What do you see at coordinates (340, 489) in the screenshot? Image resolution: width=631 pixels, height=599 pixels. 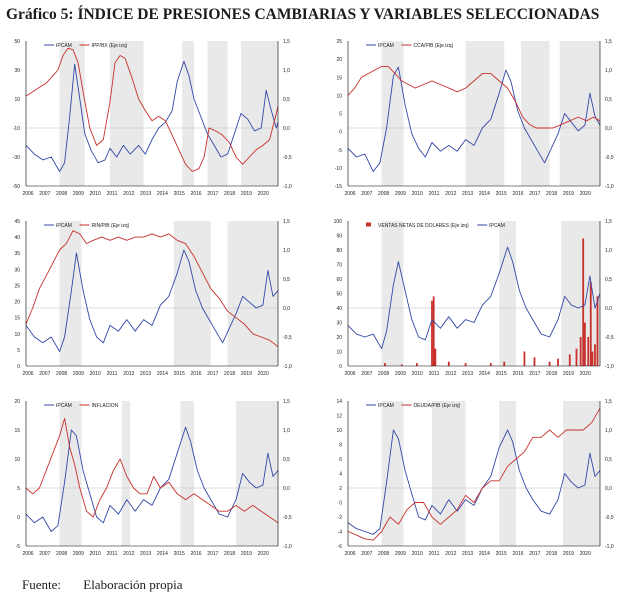 I see `left-tick-label: 2` at bounding box center [340, 489].